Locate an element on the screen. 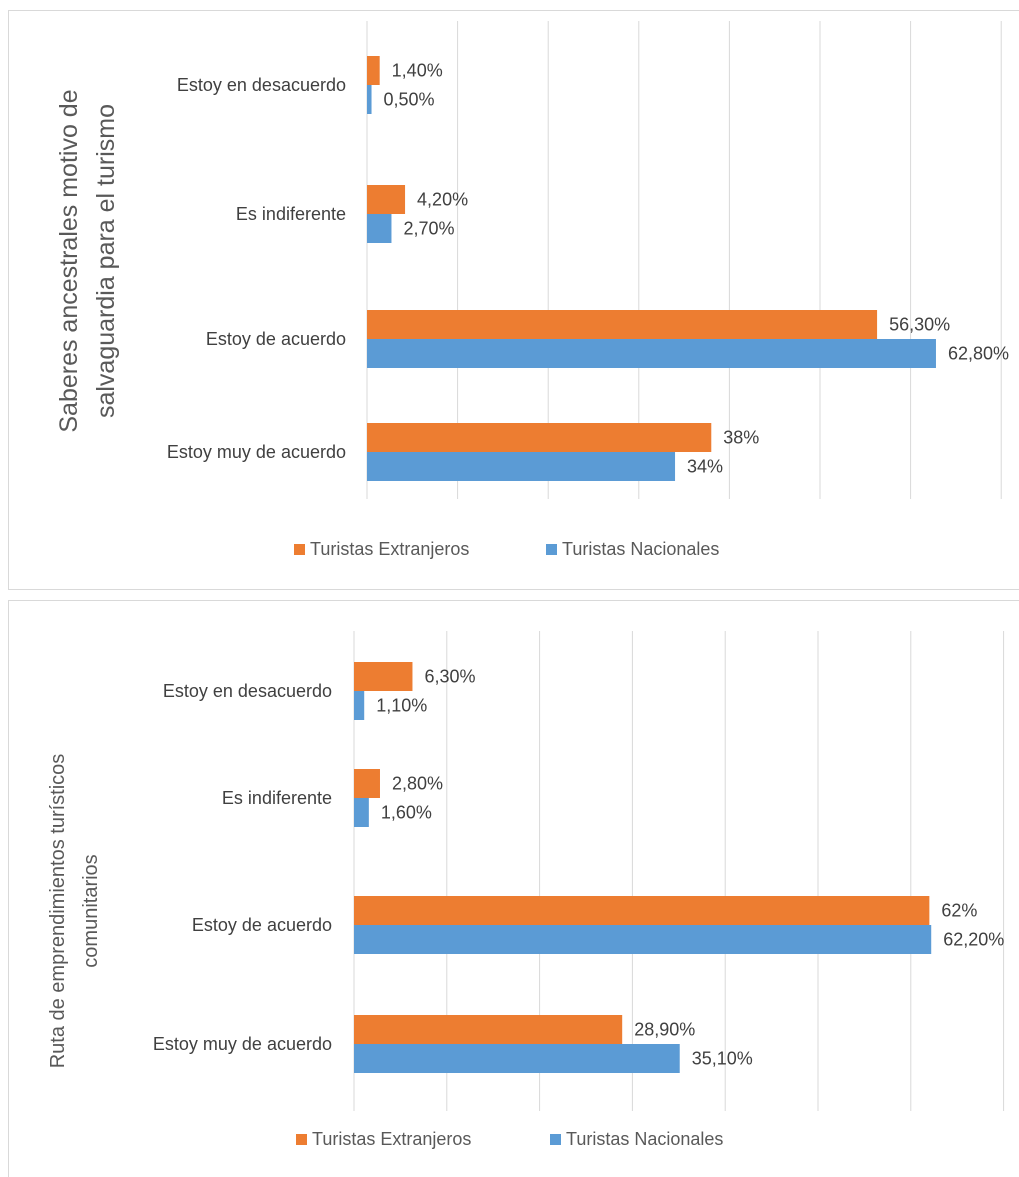 The width and height of the screenshot is (1019, 1177). data-label: 6,30% is located at coordinates (449, 677).